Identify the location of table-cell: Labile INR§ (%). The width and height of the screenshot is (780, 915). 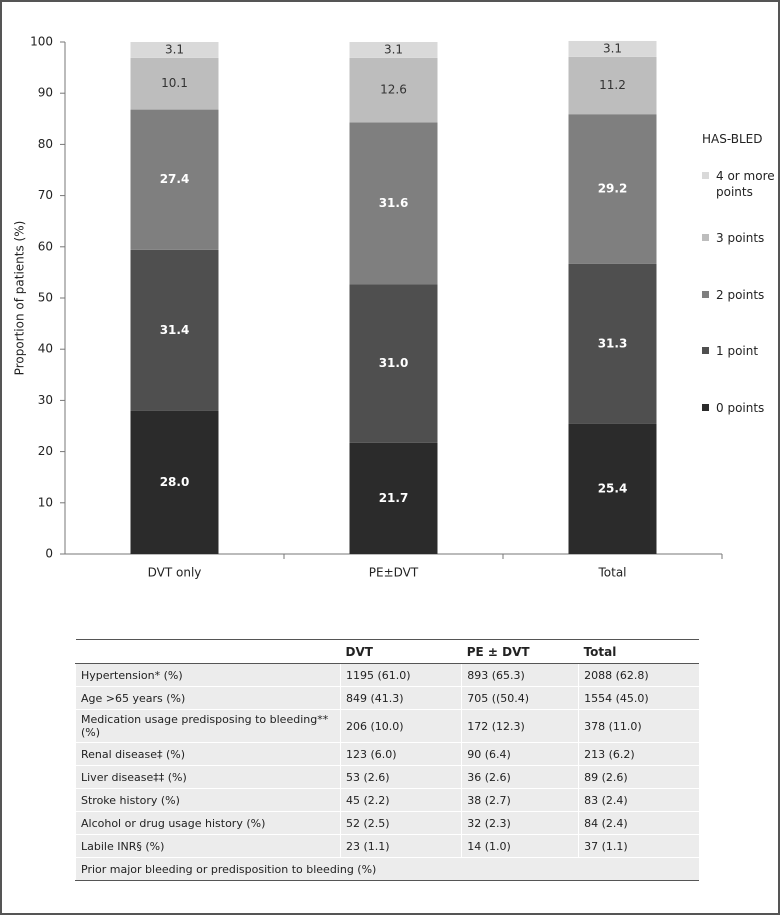
(208, 846).